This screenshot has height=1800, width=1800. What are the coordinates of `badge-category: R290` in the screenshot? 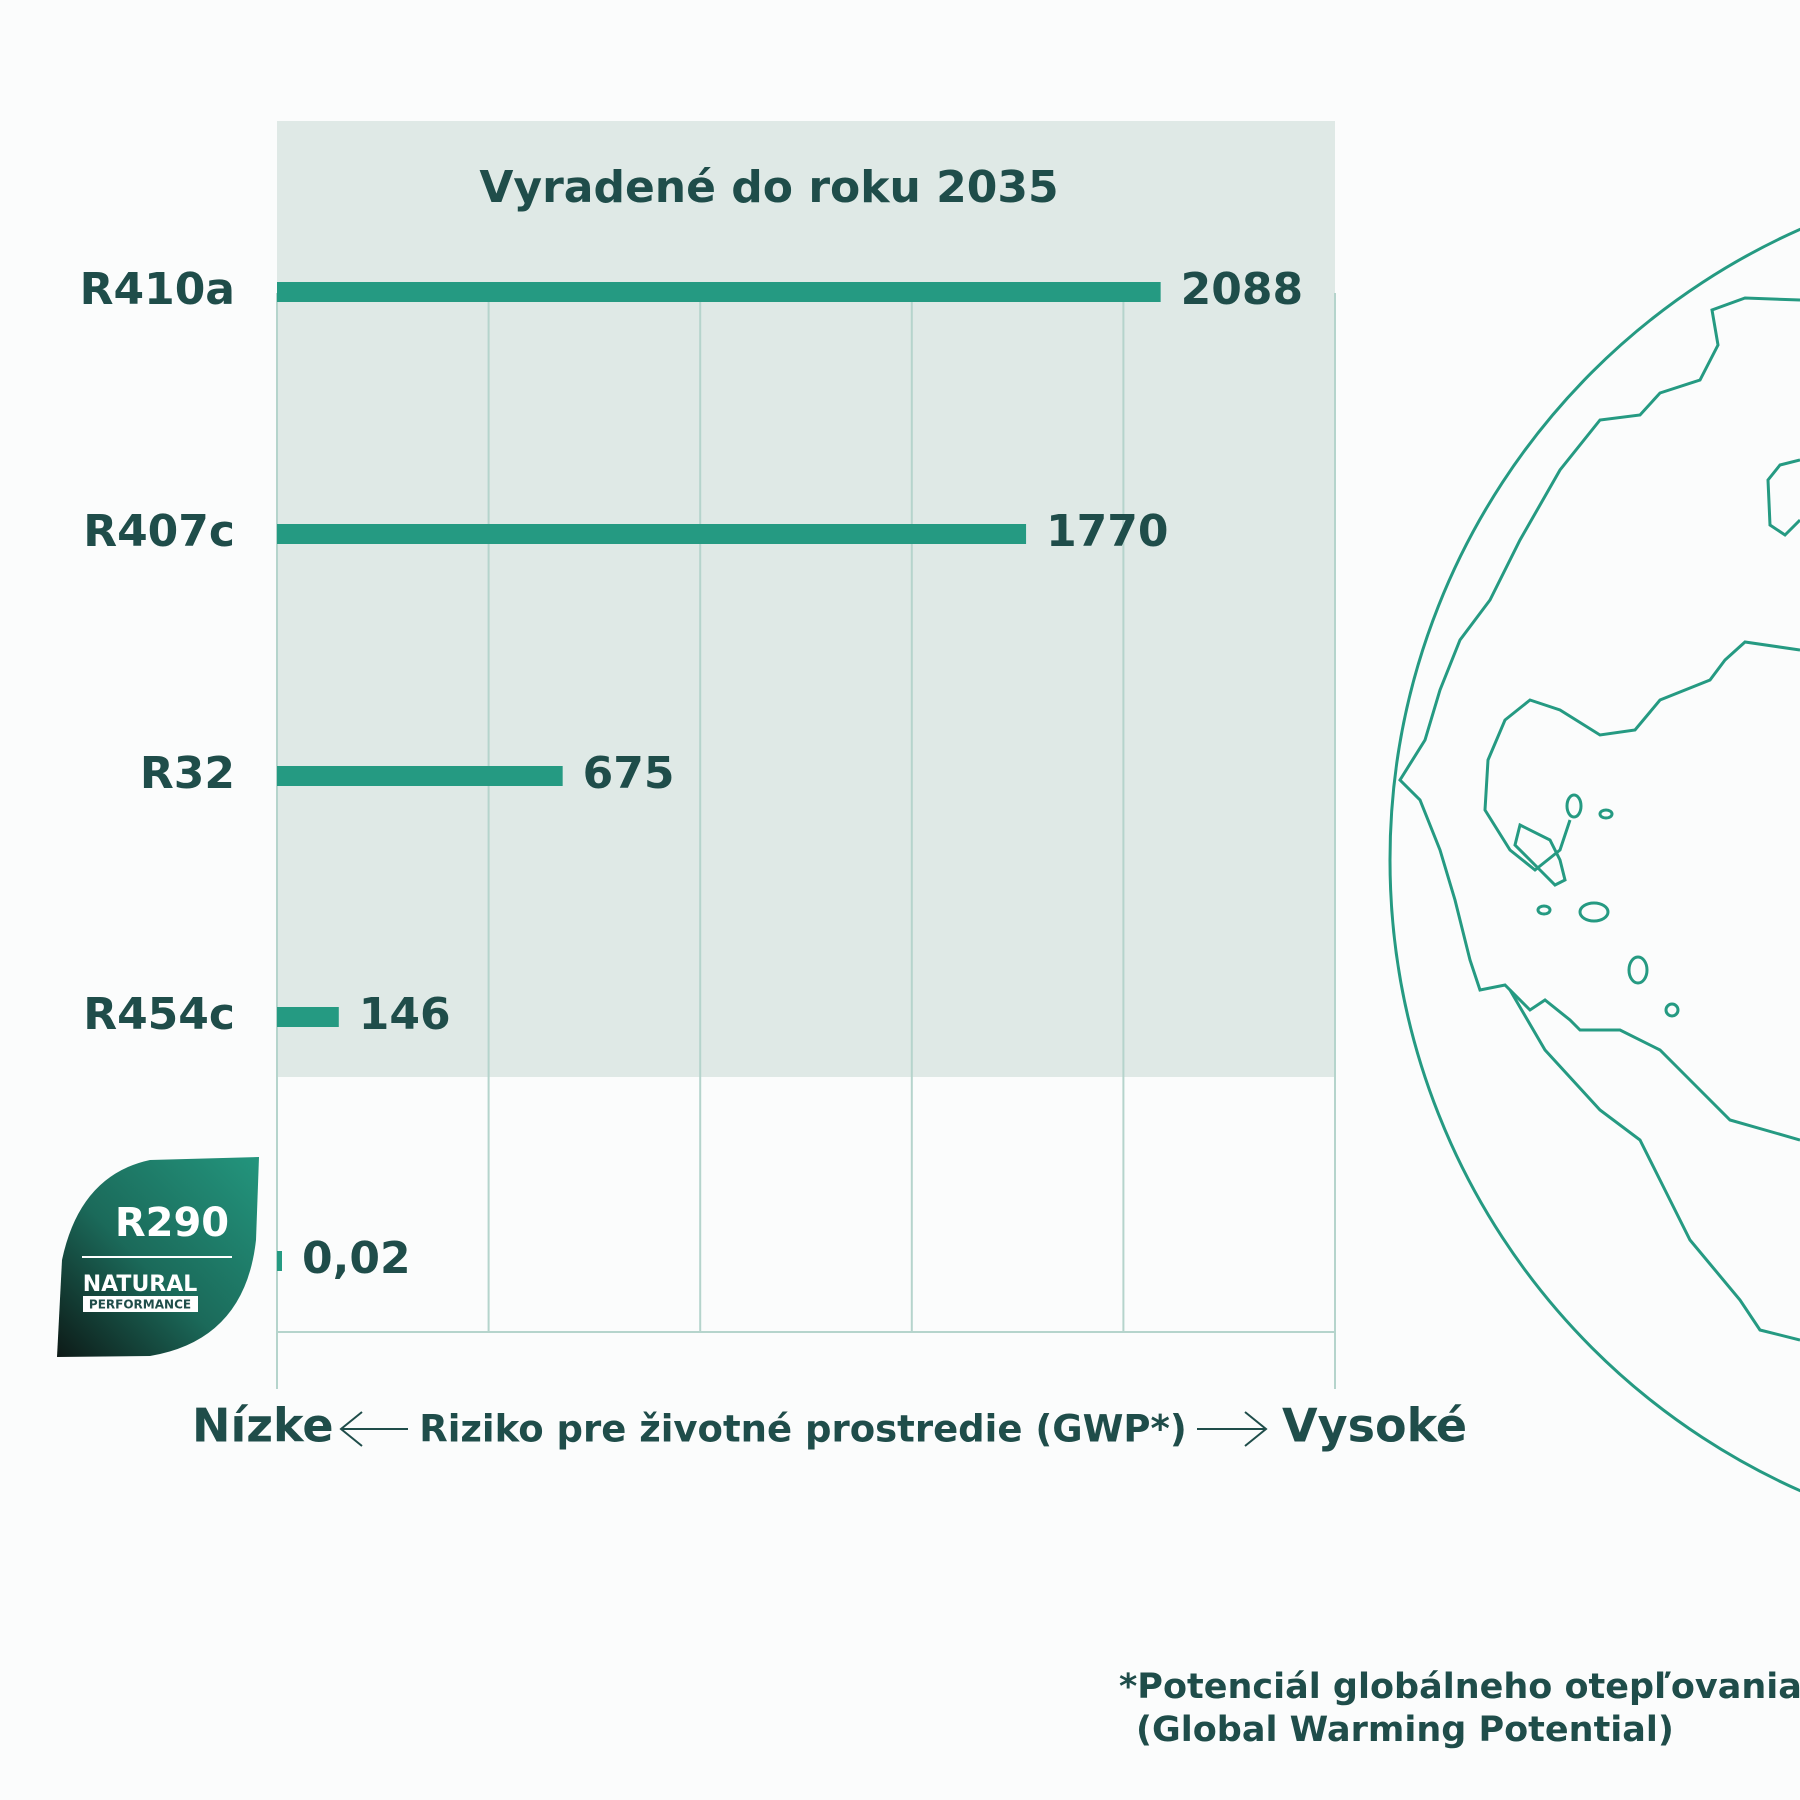 It's located at (172, 1223).